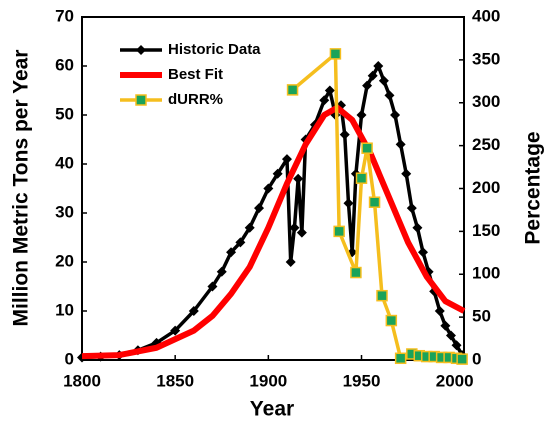 This screenshot has width=550, height=429. What do you see at coordinates (362, 380) in the screenshot?
I see `x-tick-label: 1950` at bounding box center [362, 380].